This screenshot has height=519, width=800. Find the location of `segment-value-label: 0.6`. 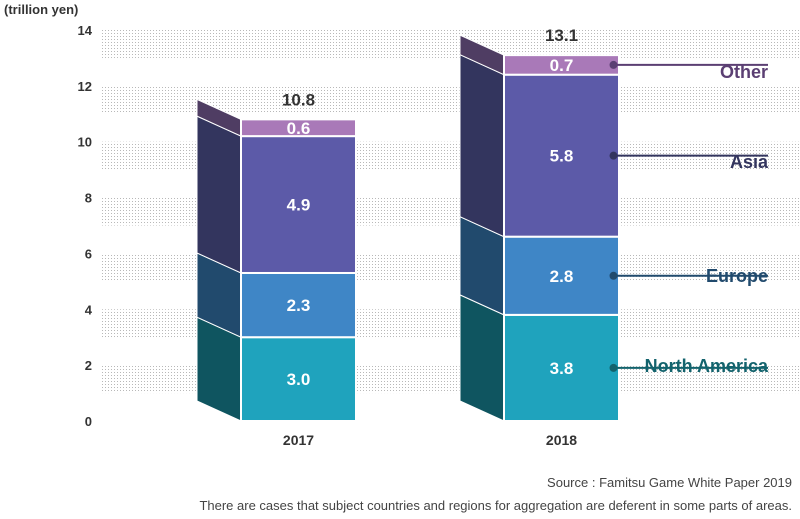

segment-value-label: 0.6 is located at coordinates (299, 128).